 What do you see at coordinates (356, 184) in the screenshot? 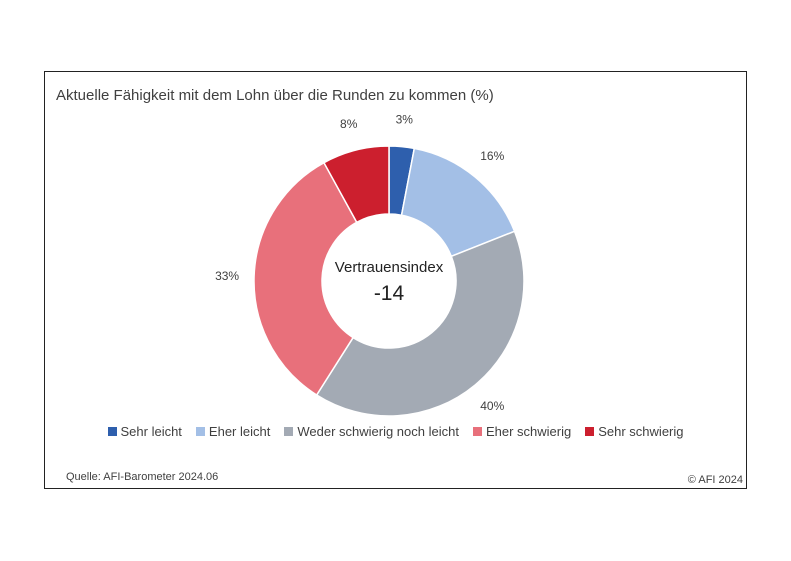
I see `slice-sehr-schwierig` at bounding box center [356, 184].